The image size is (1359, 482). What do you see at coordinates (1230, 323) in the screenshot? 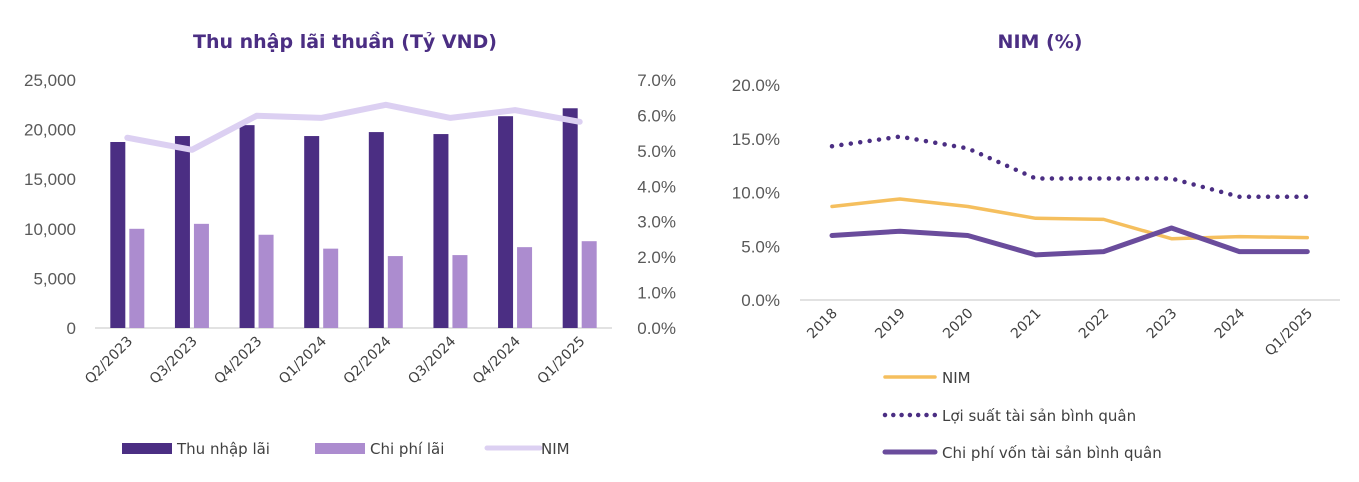
I see `x-tick-label: 2024` at bounding box center [1230, 323].